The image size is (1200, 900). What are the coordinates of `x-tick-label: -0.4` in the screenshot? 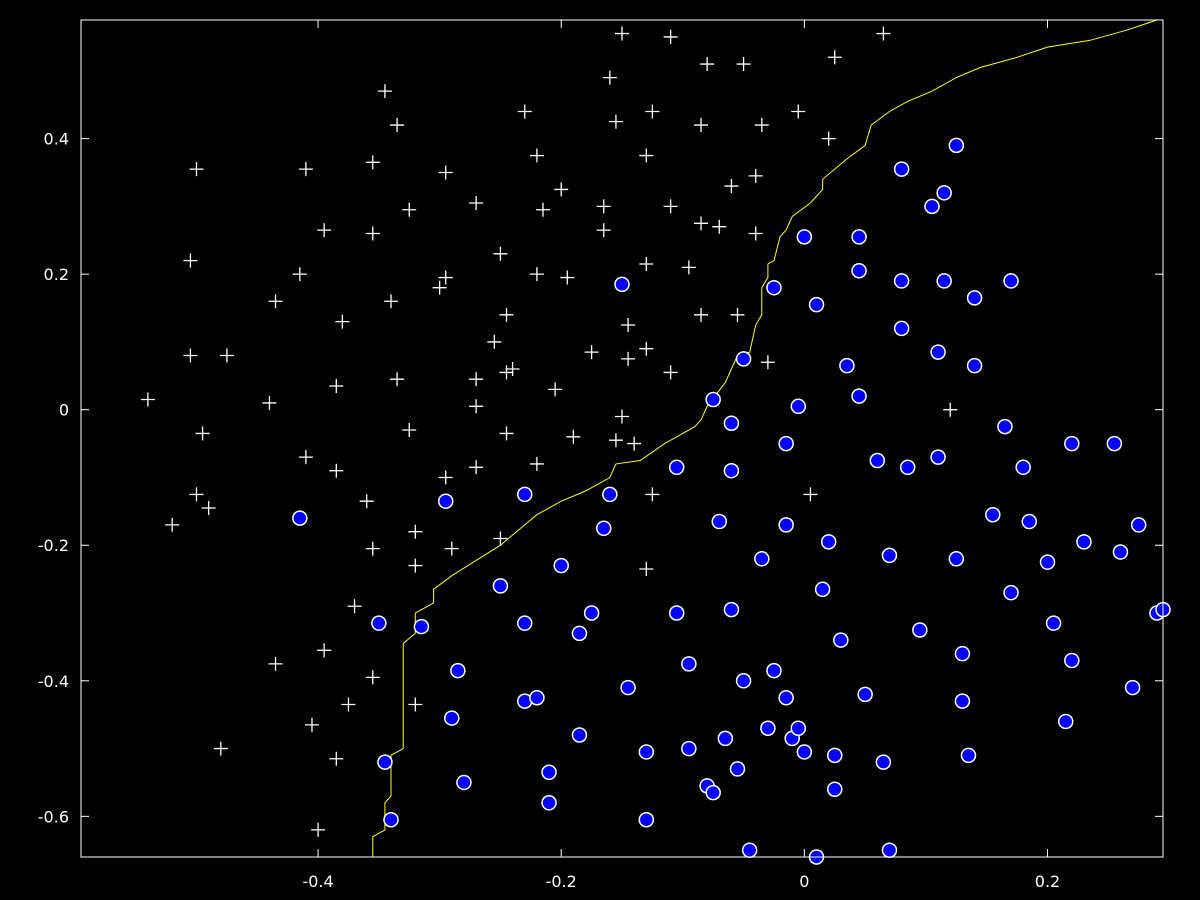 It's located at (317, 881).